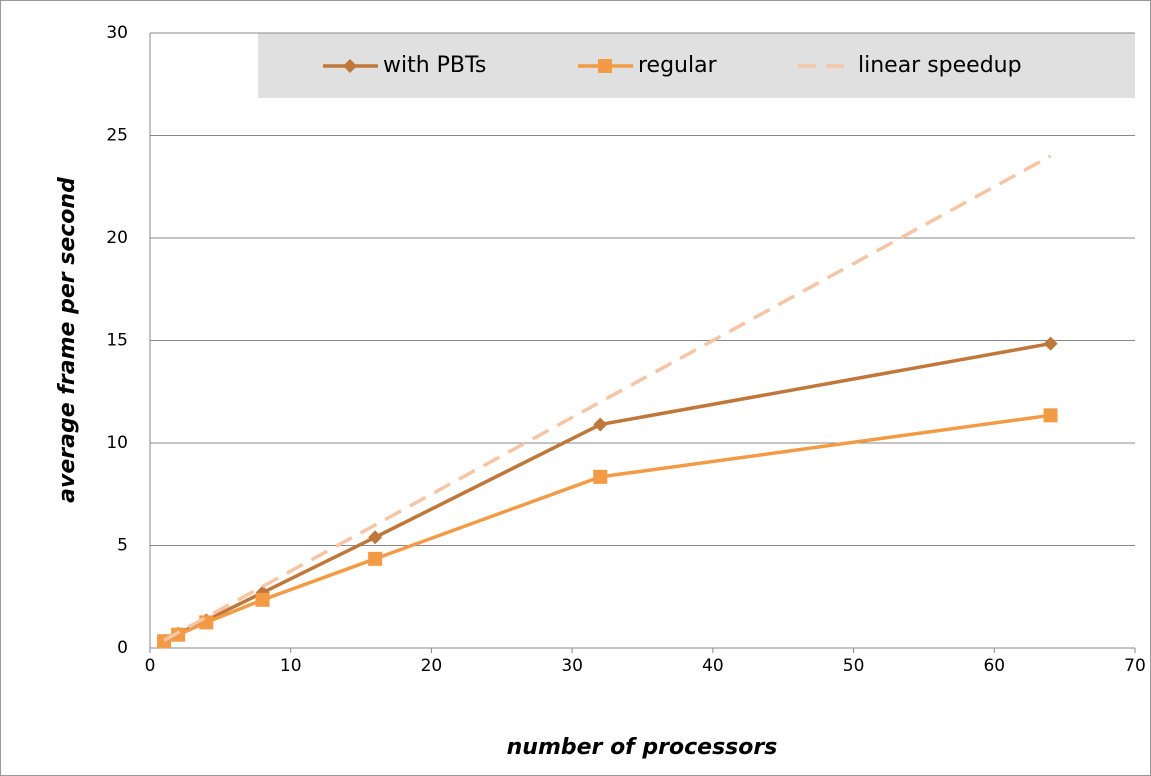 The image size is (1151, 776). Describe the element at coordinates (994, 666) in the screenshot. I see `x-tick-label: 60` at that location.